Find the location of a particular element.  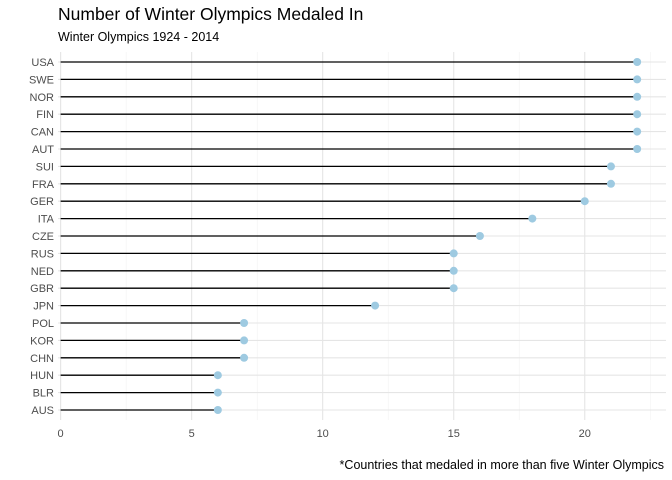

y-tick-label: USA is located at coordinates (42, 63).